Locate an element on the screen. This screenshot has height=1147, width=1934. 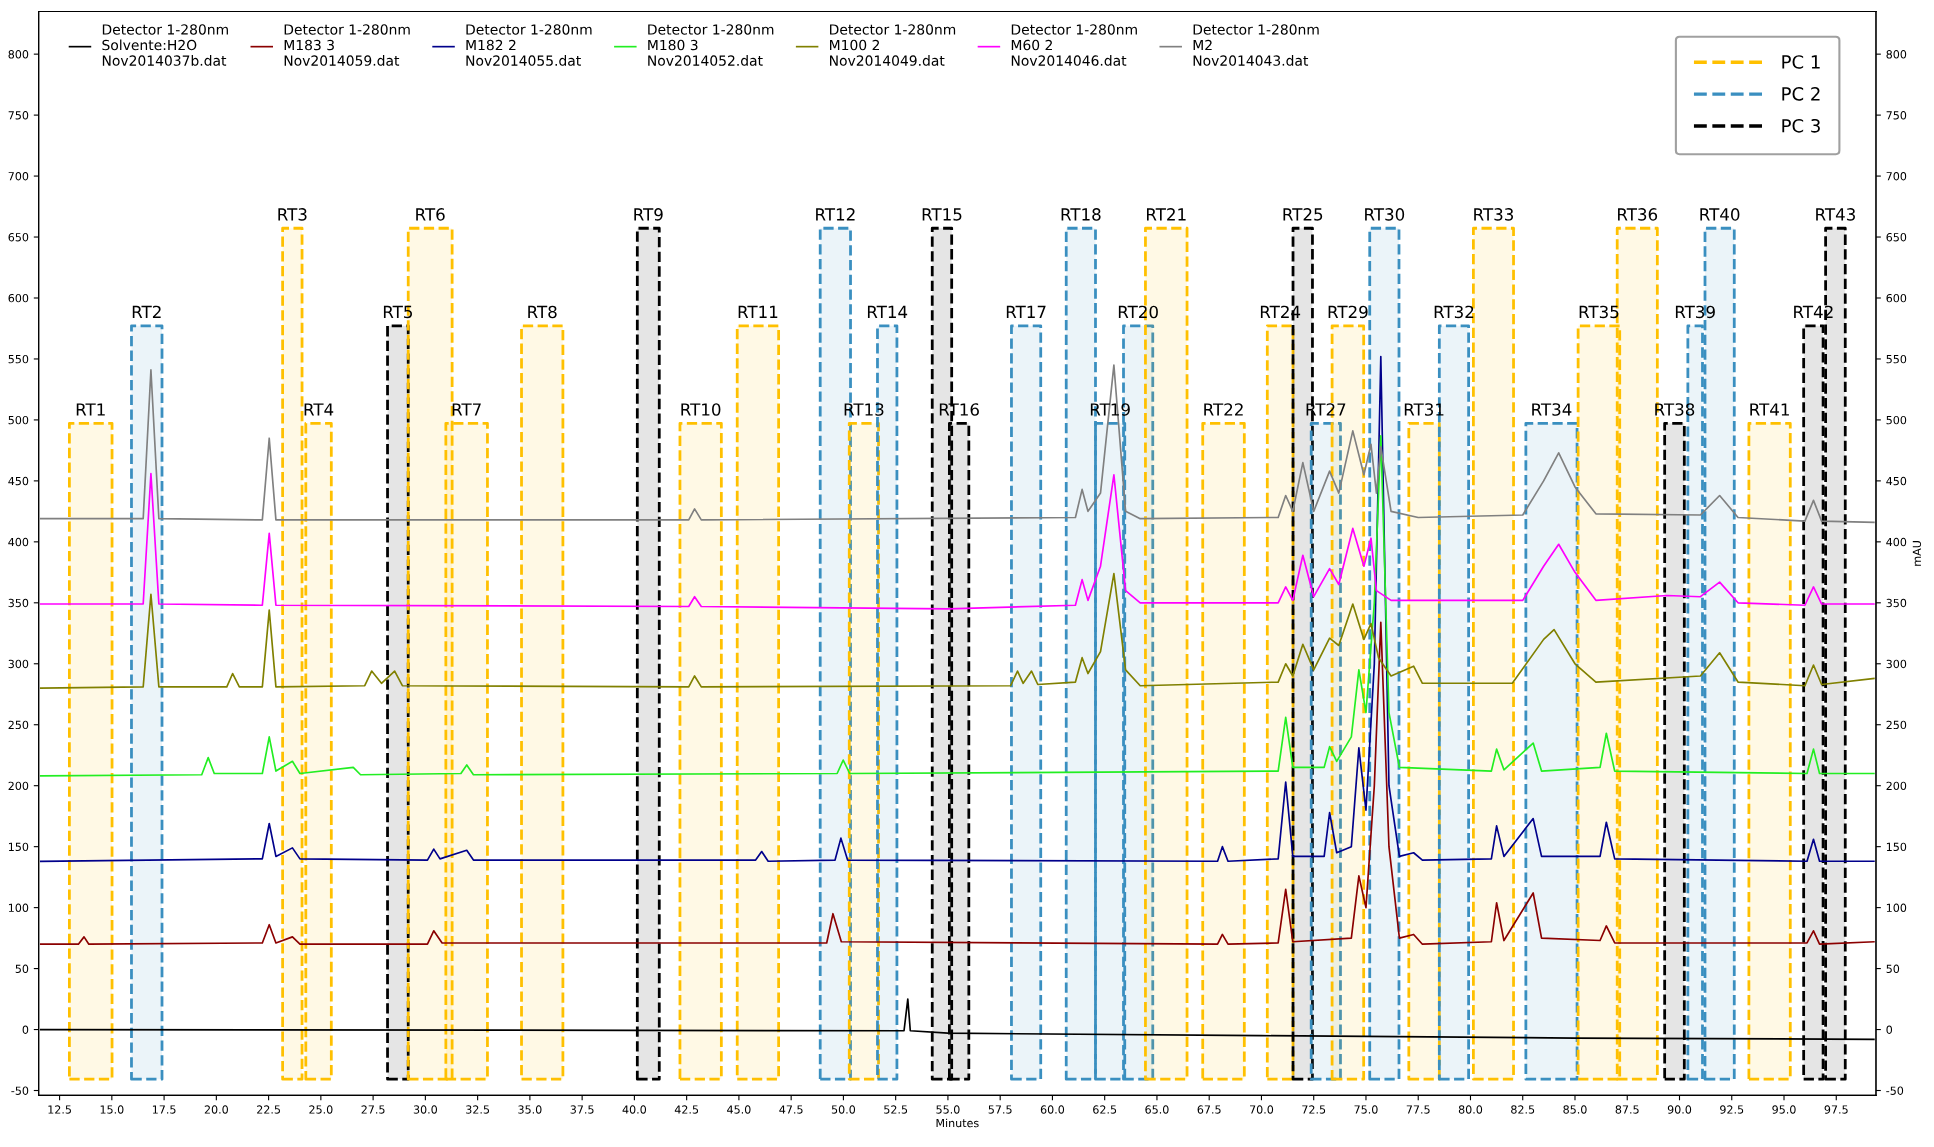
x-tick-label: 97.5 is located at coordinates (1836, 1109).